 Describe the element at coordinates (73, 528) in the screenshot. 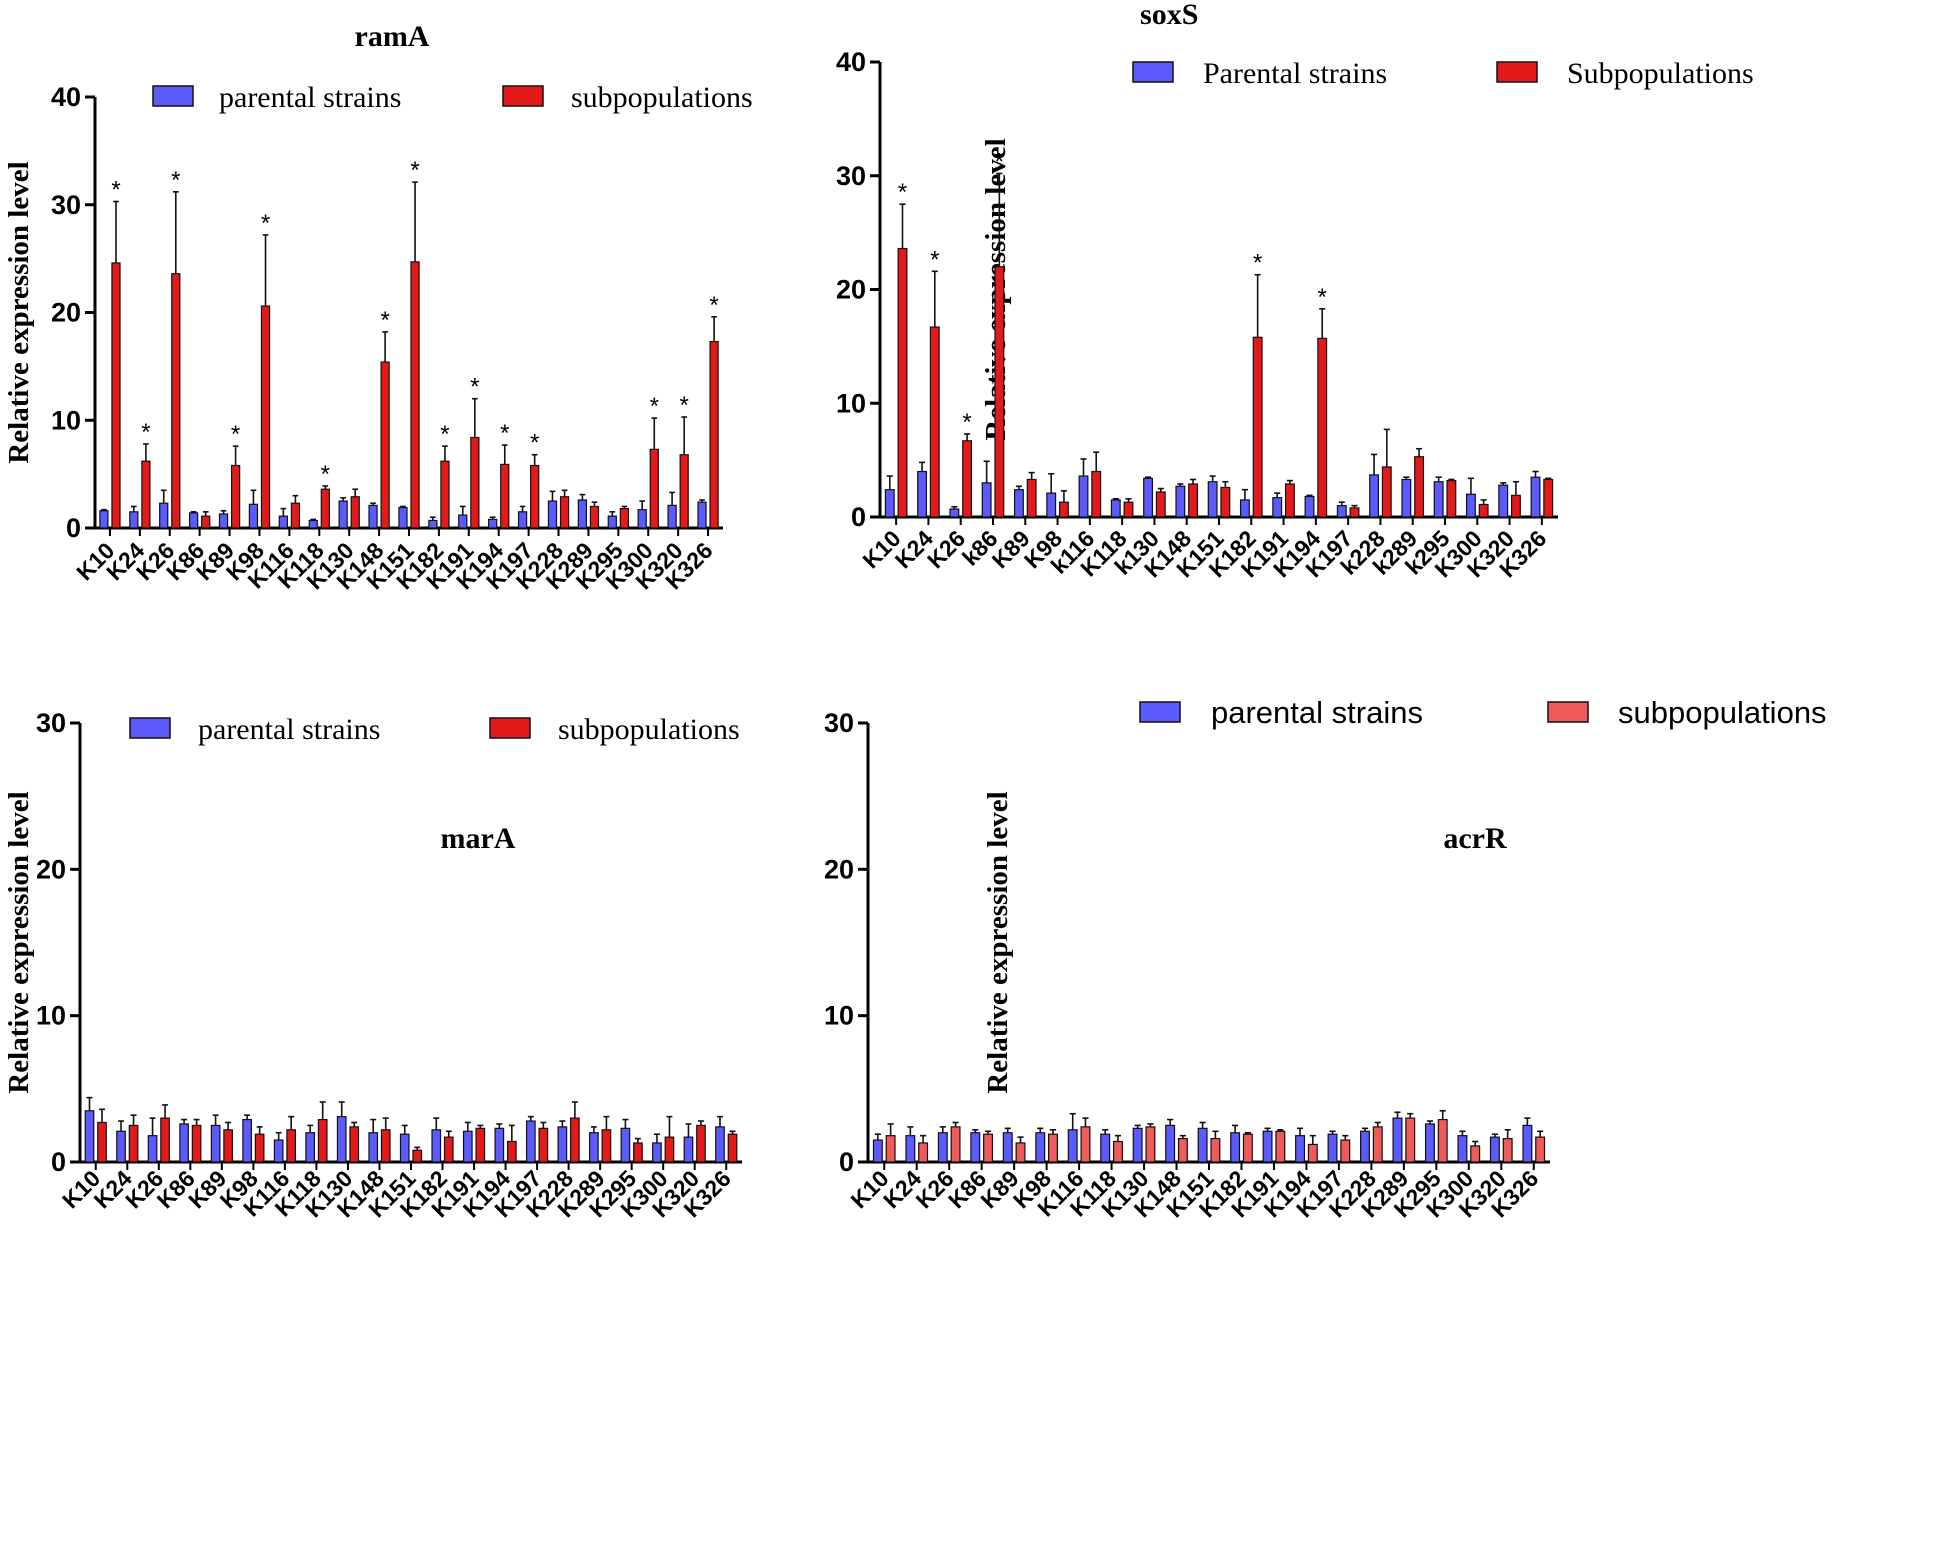

I see `y-tick-label: 0` at that location.